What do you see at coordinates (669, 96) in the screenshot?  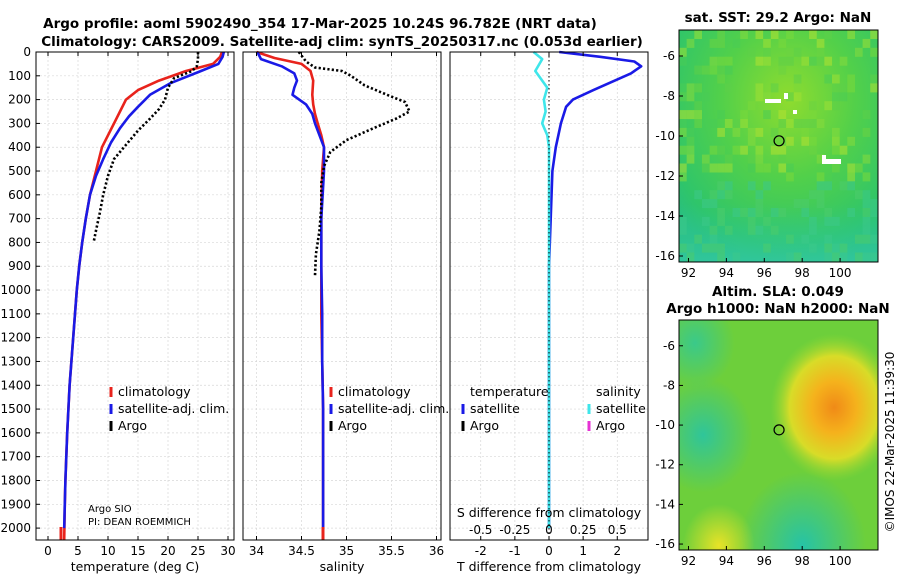 I see `map-y-tick-label: -8` at bounding box center [669, 96].